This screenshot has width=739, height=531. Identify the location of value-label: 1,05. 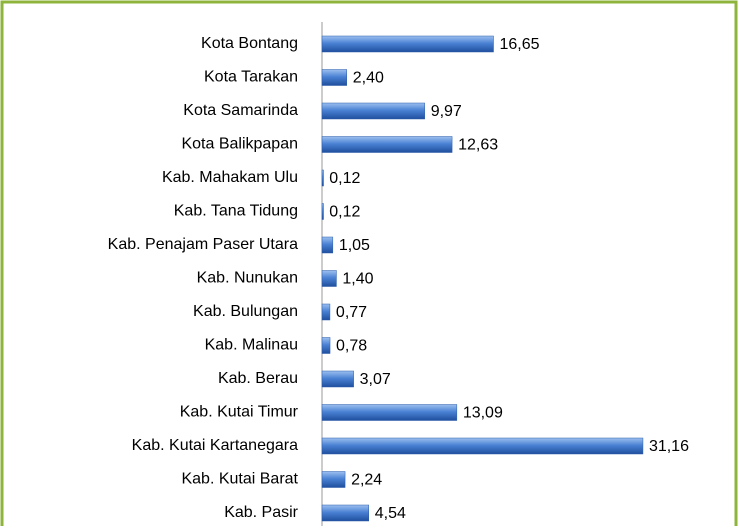
(354, 245).